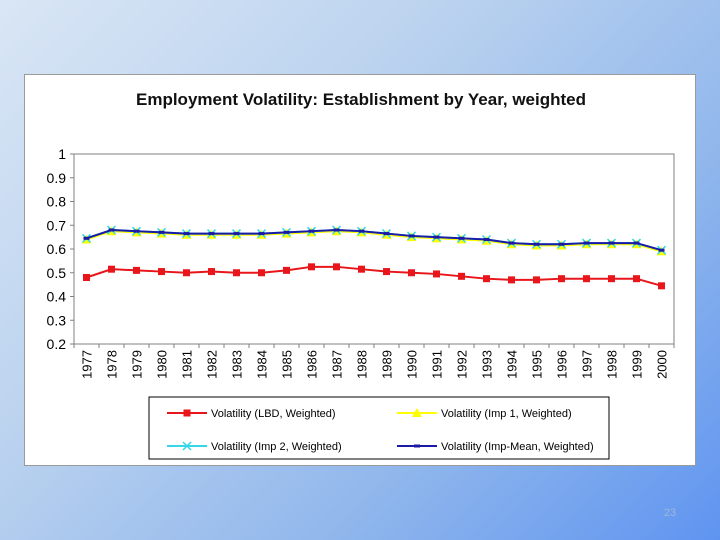 The width and height of the screenshot is (720, 540). Describe the element at coordinates (379, 428) in the screenshot. I see `legend` at that location.